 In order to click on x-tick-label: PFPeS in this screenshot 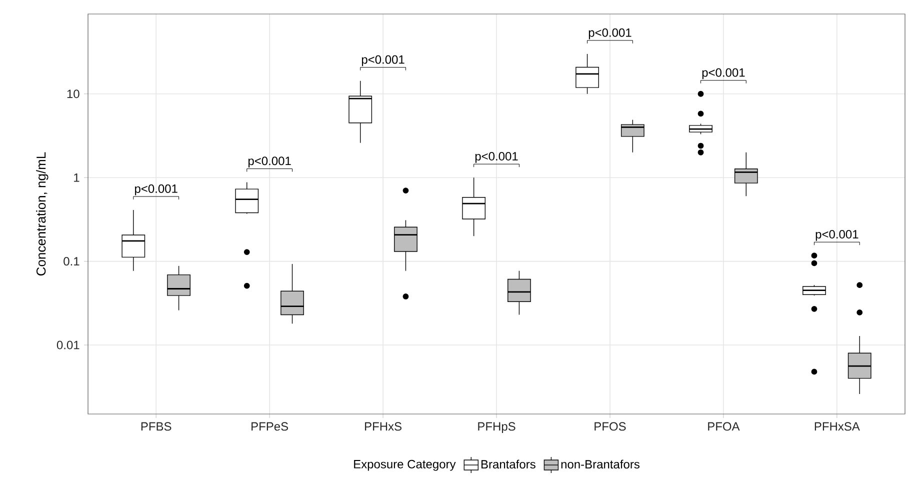, I will do `click(270, 426)`.